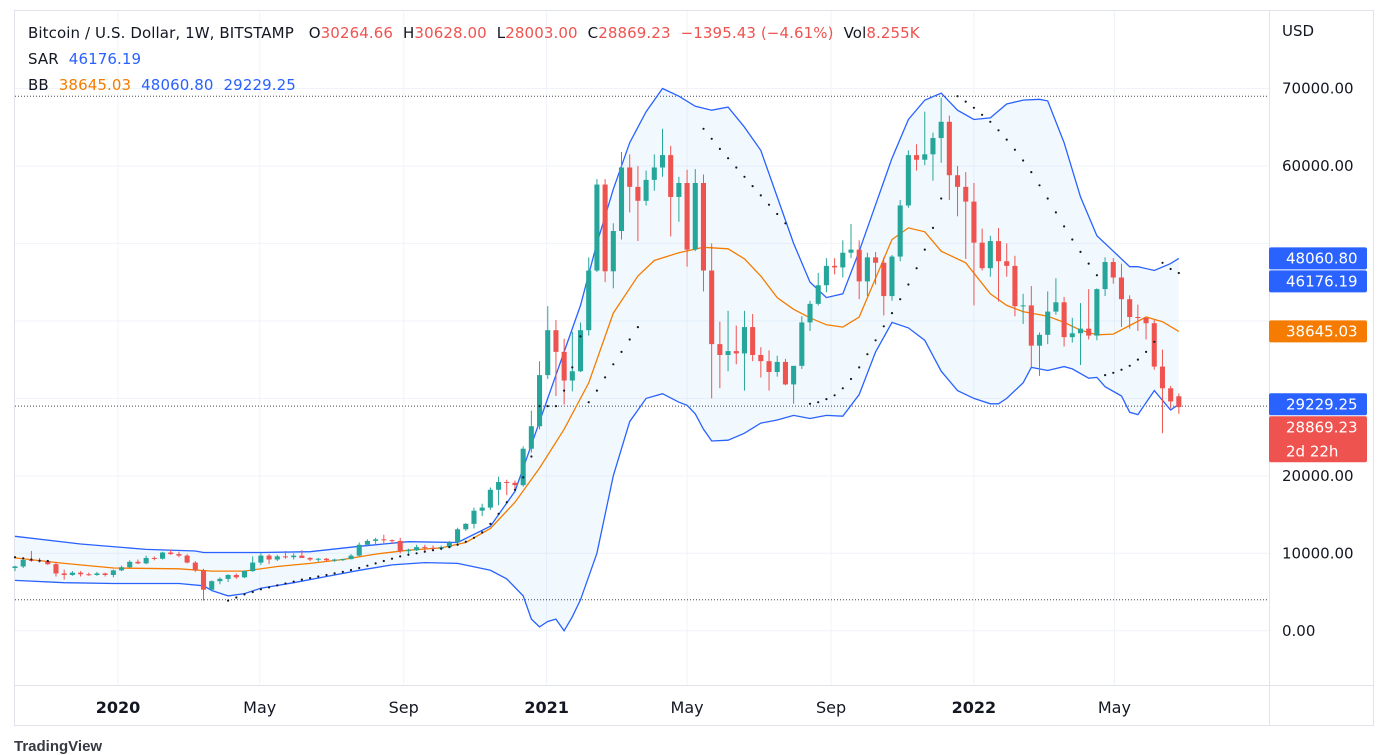  I want to click on price-tick-label: 0.00, so click(1298, 631).